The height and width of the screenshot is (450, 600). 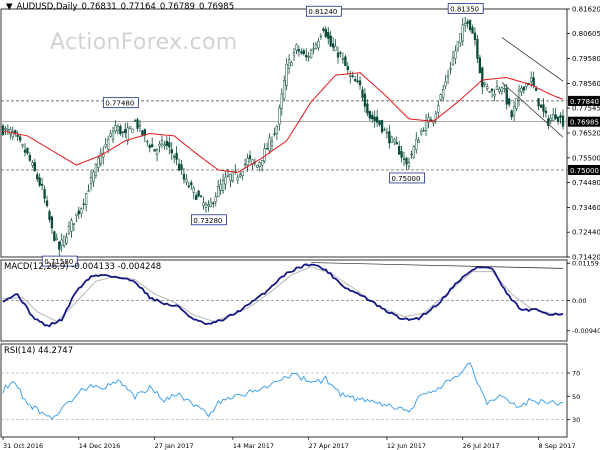 I want to click on price-annotation-label: 0.81350, so click(x=464, y=10).